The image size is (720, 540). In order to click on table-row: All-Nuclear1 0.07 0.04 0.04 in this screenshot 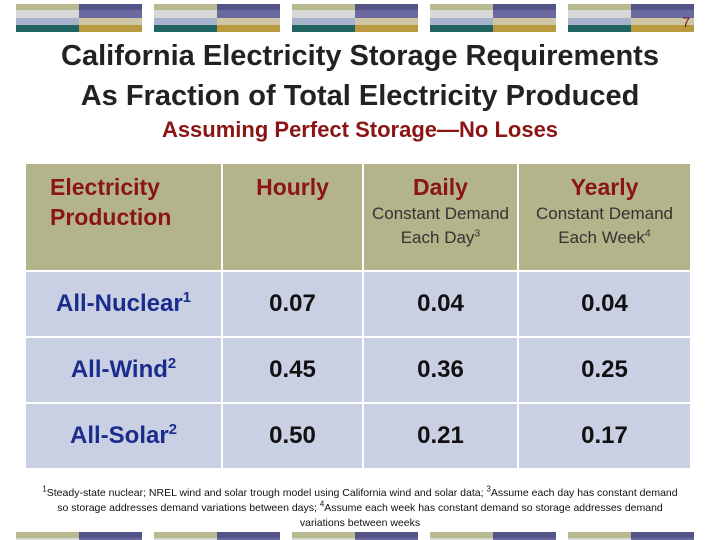, I will do `click(358, 304)`.